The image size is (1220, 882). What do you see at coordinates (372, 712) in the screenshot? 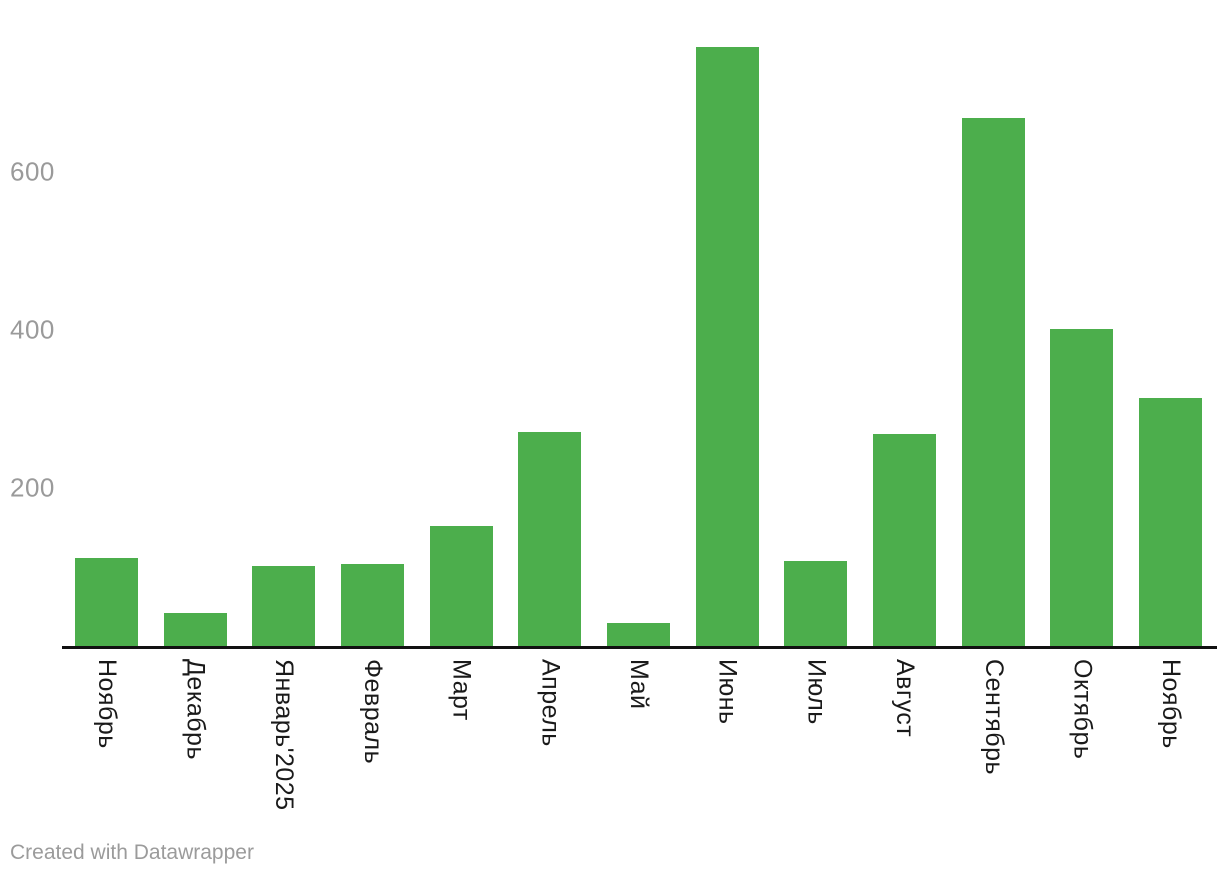
I see `x-tick-label: Февраль` at bounding box center [372, 712].